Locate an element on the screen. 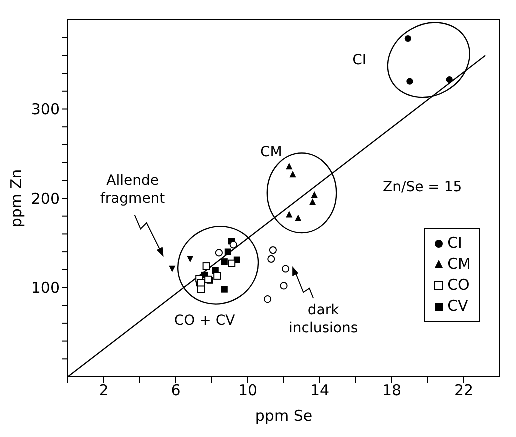 The width and height of the screenshot is (516, 437). x-tick-label: 14 is located at coordinates (320, 391).